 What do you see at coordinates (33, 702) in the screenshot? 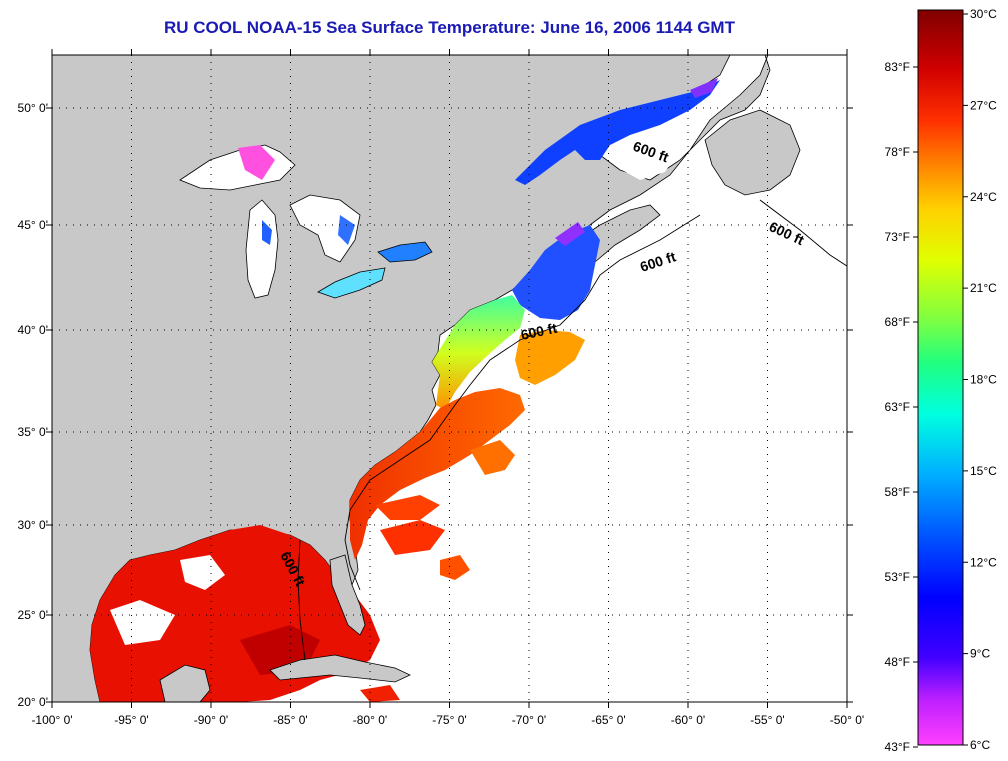
I see `lat-tick-label: 20° 0'` at bounding box center [33, 702].